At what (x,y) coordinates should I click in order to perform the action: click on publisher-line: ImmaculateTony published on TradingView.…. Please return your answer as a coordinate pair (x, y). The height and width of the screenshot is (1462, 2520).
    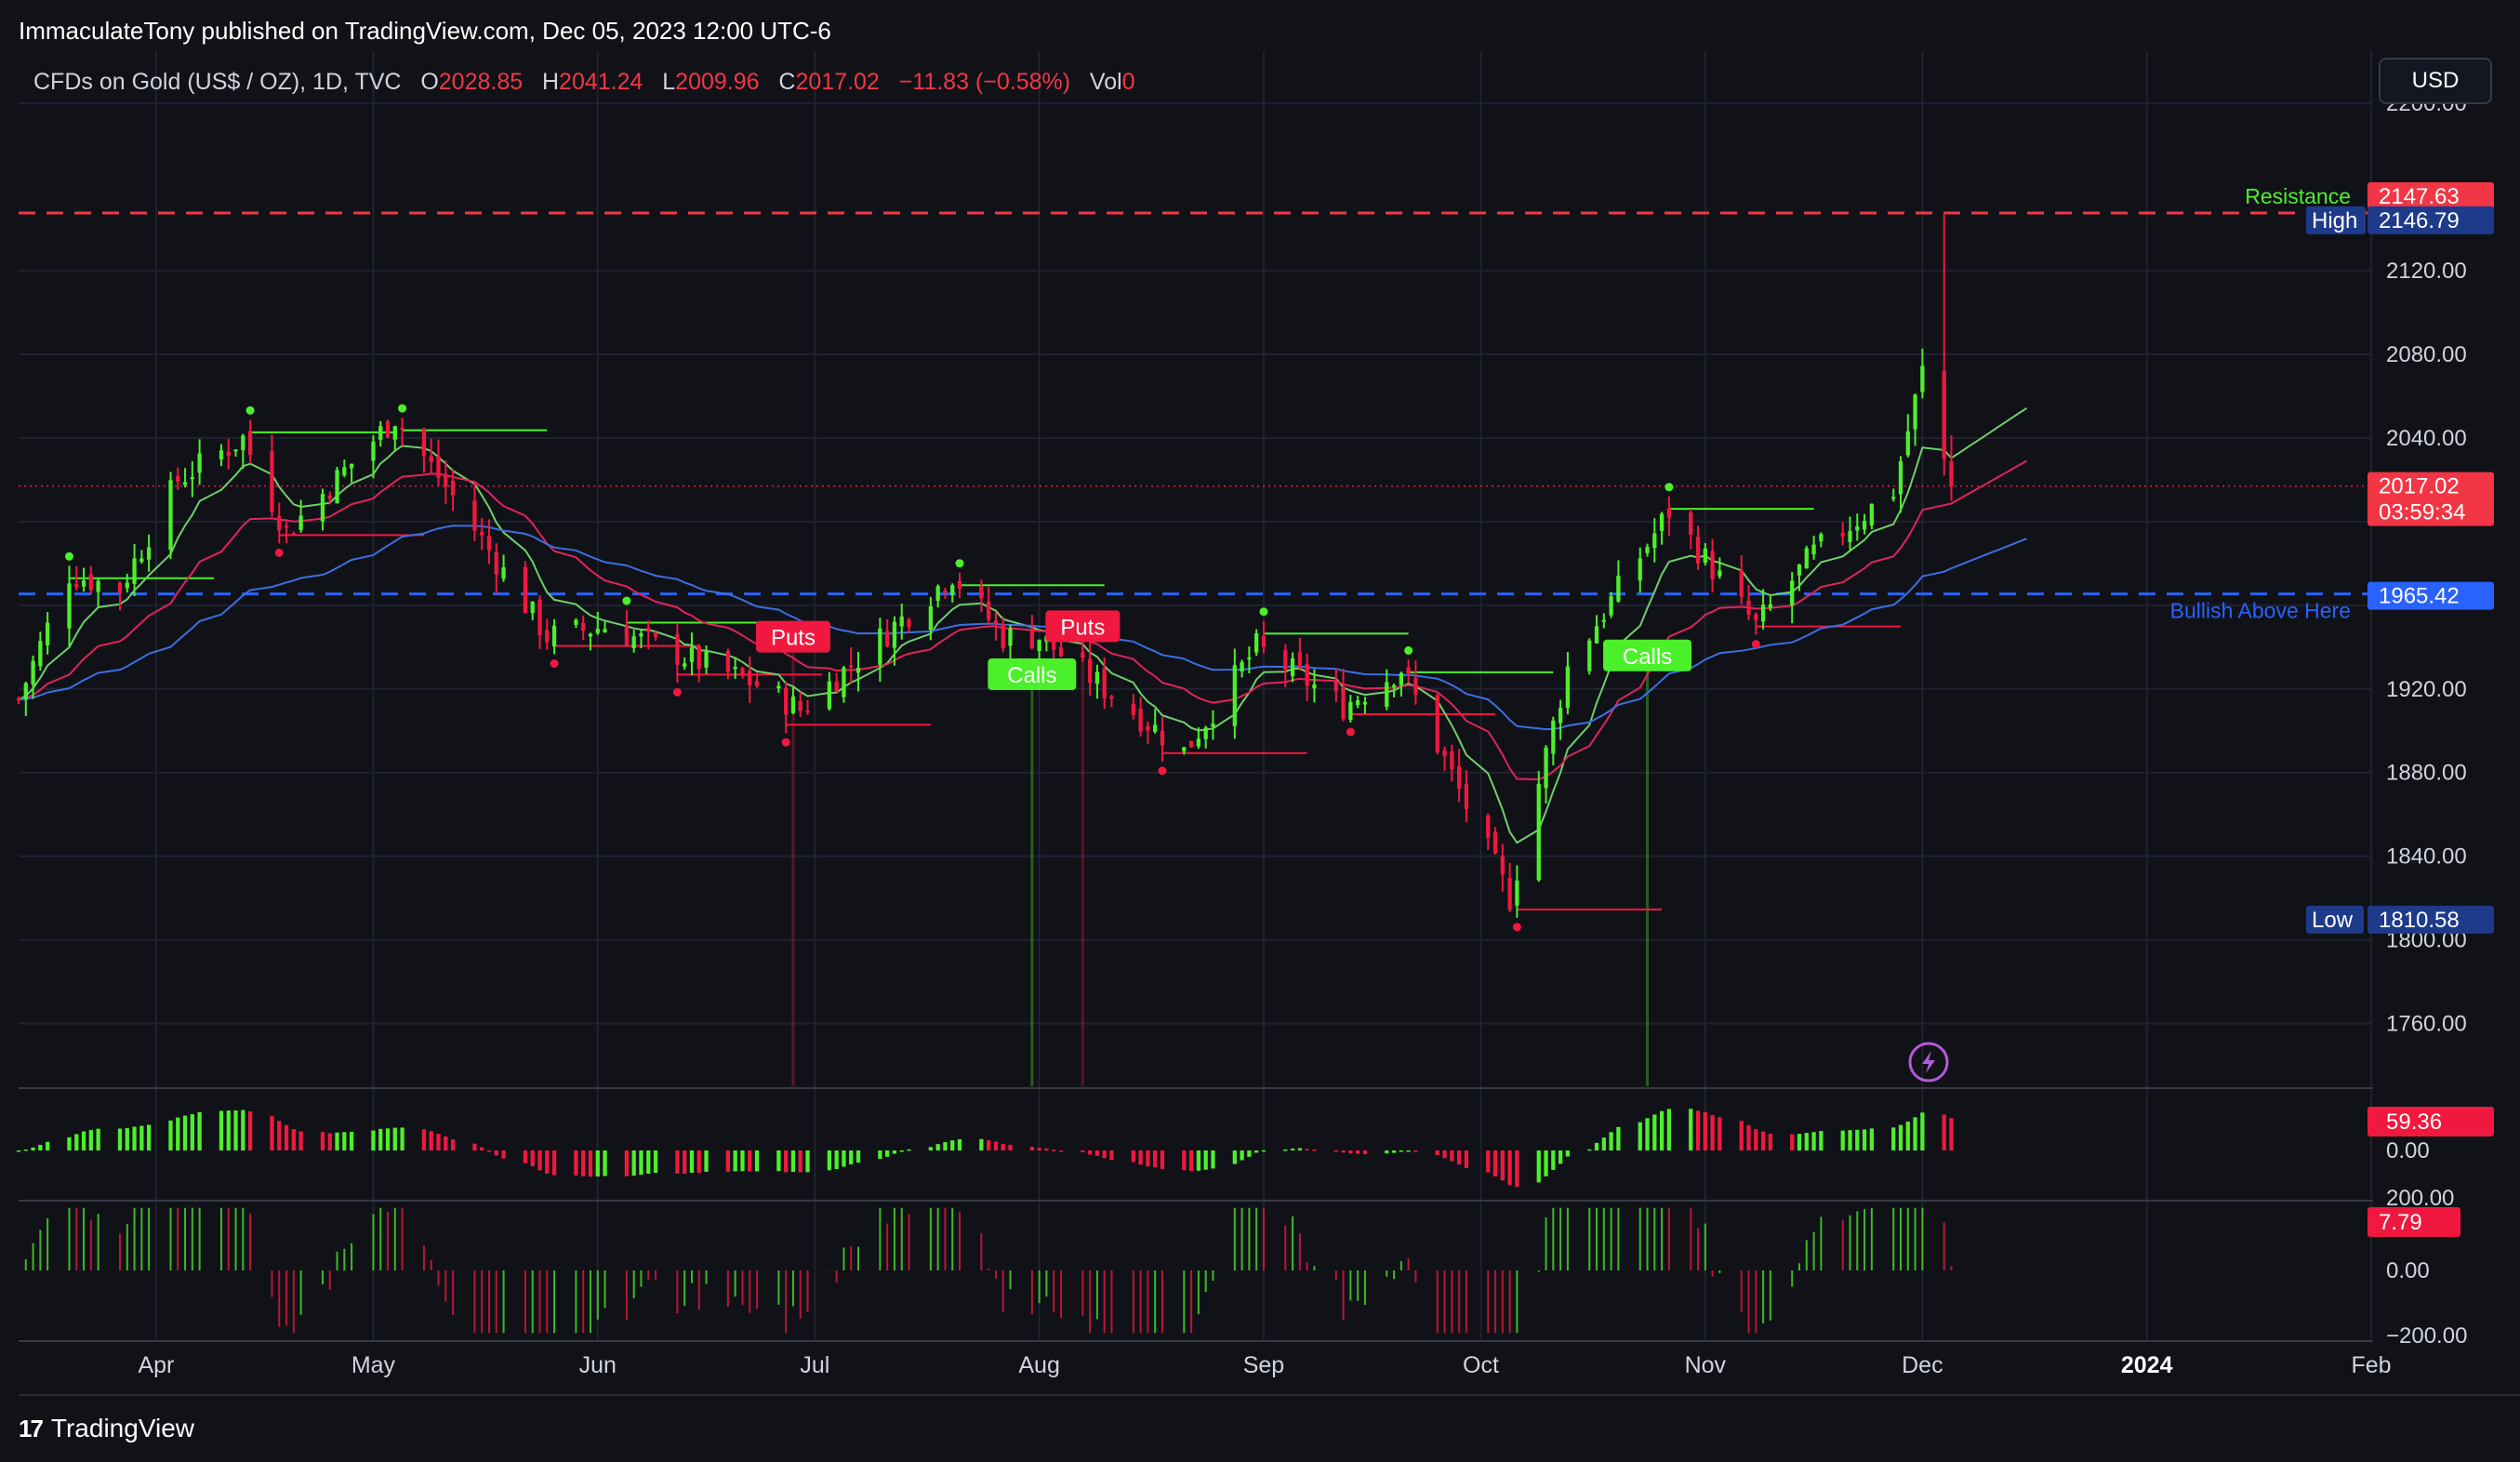
    Looking at the image, I should click on (425, 31).